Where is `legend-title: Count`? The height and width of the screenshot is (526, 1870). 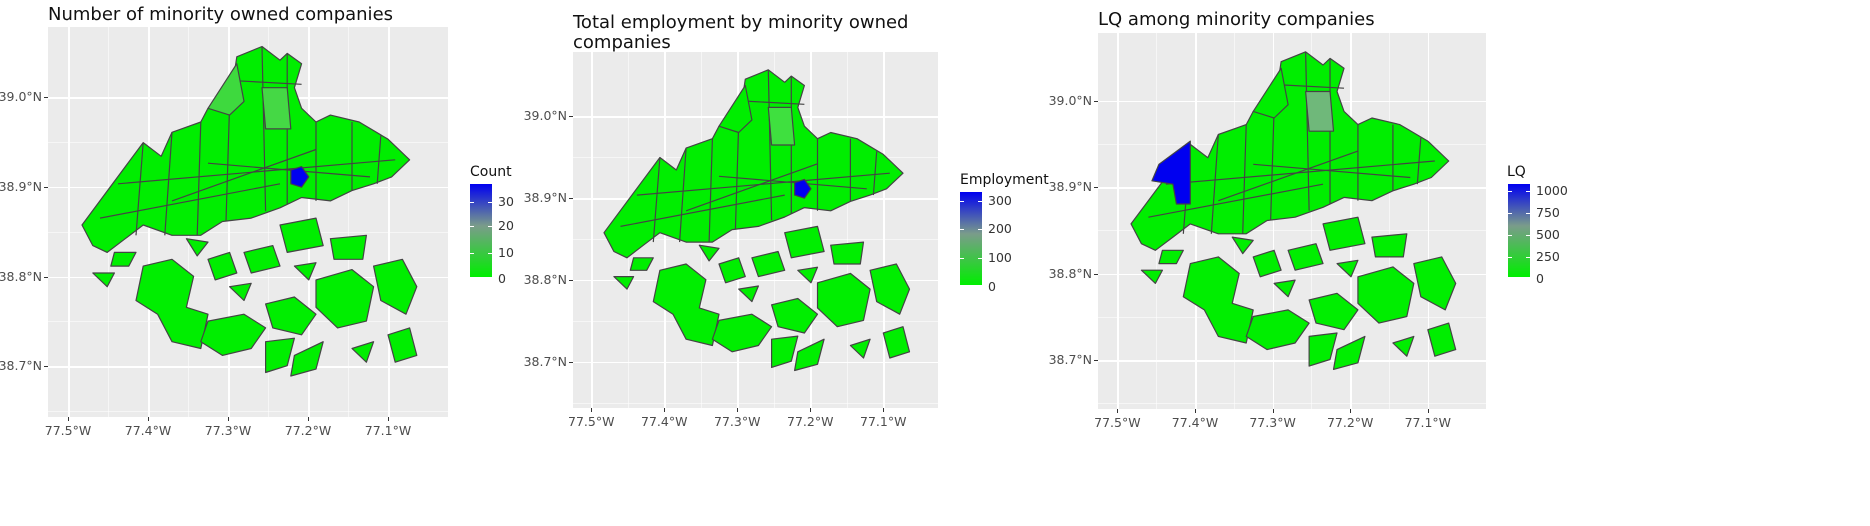
legend-title: Count is located at coordinates (491, 172).